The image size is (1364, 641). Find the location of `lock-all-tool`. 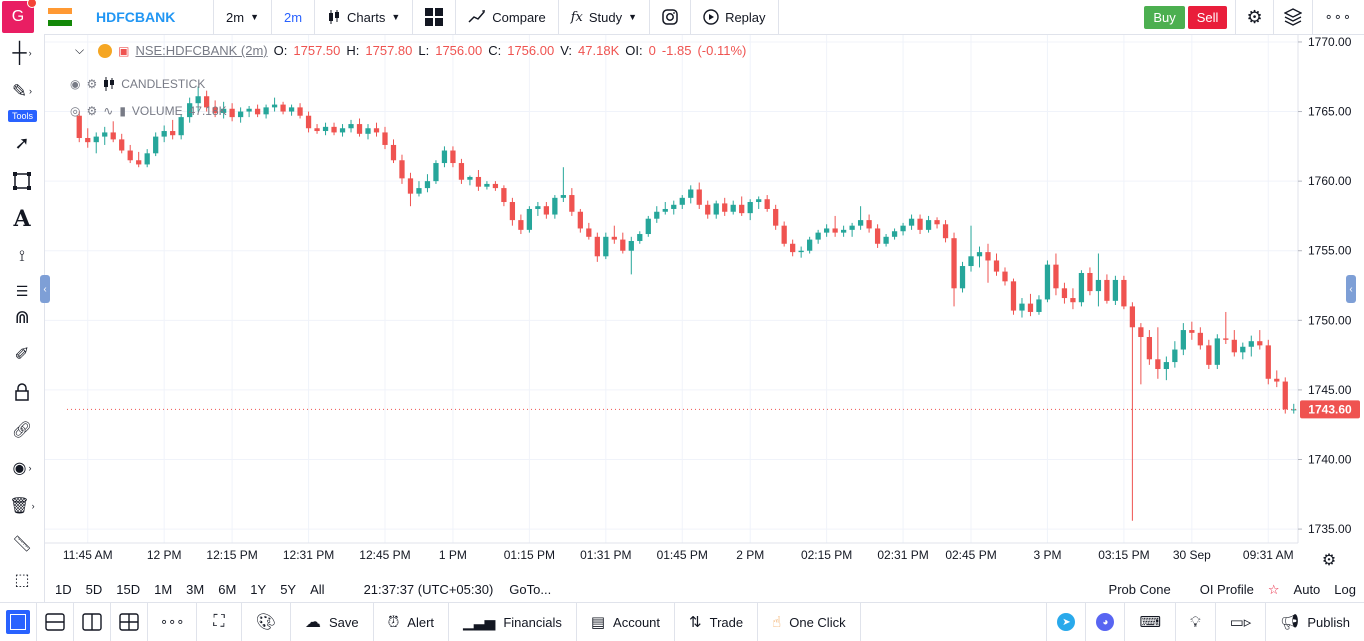

lock-all-tool is located at coordinates (22, 392).